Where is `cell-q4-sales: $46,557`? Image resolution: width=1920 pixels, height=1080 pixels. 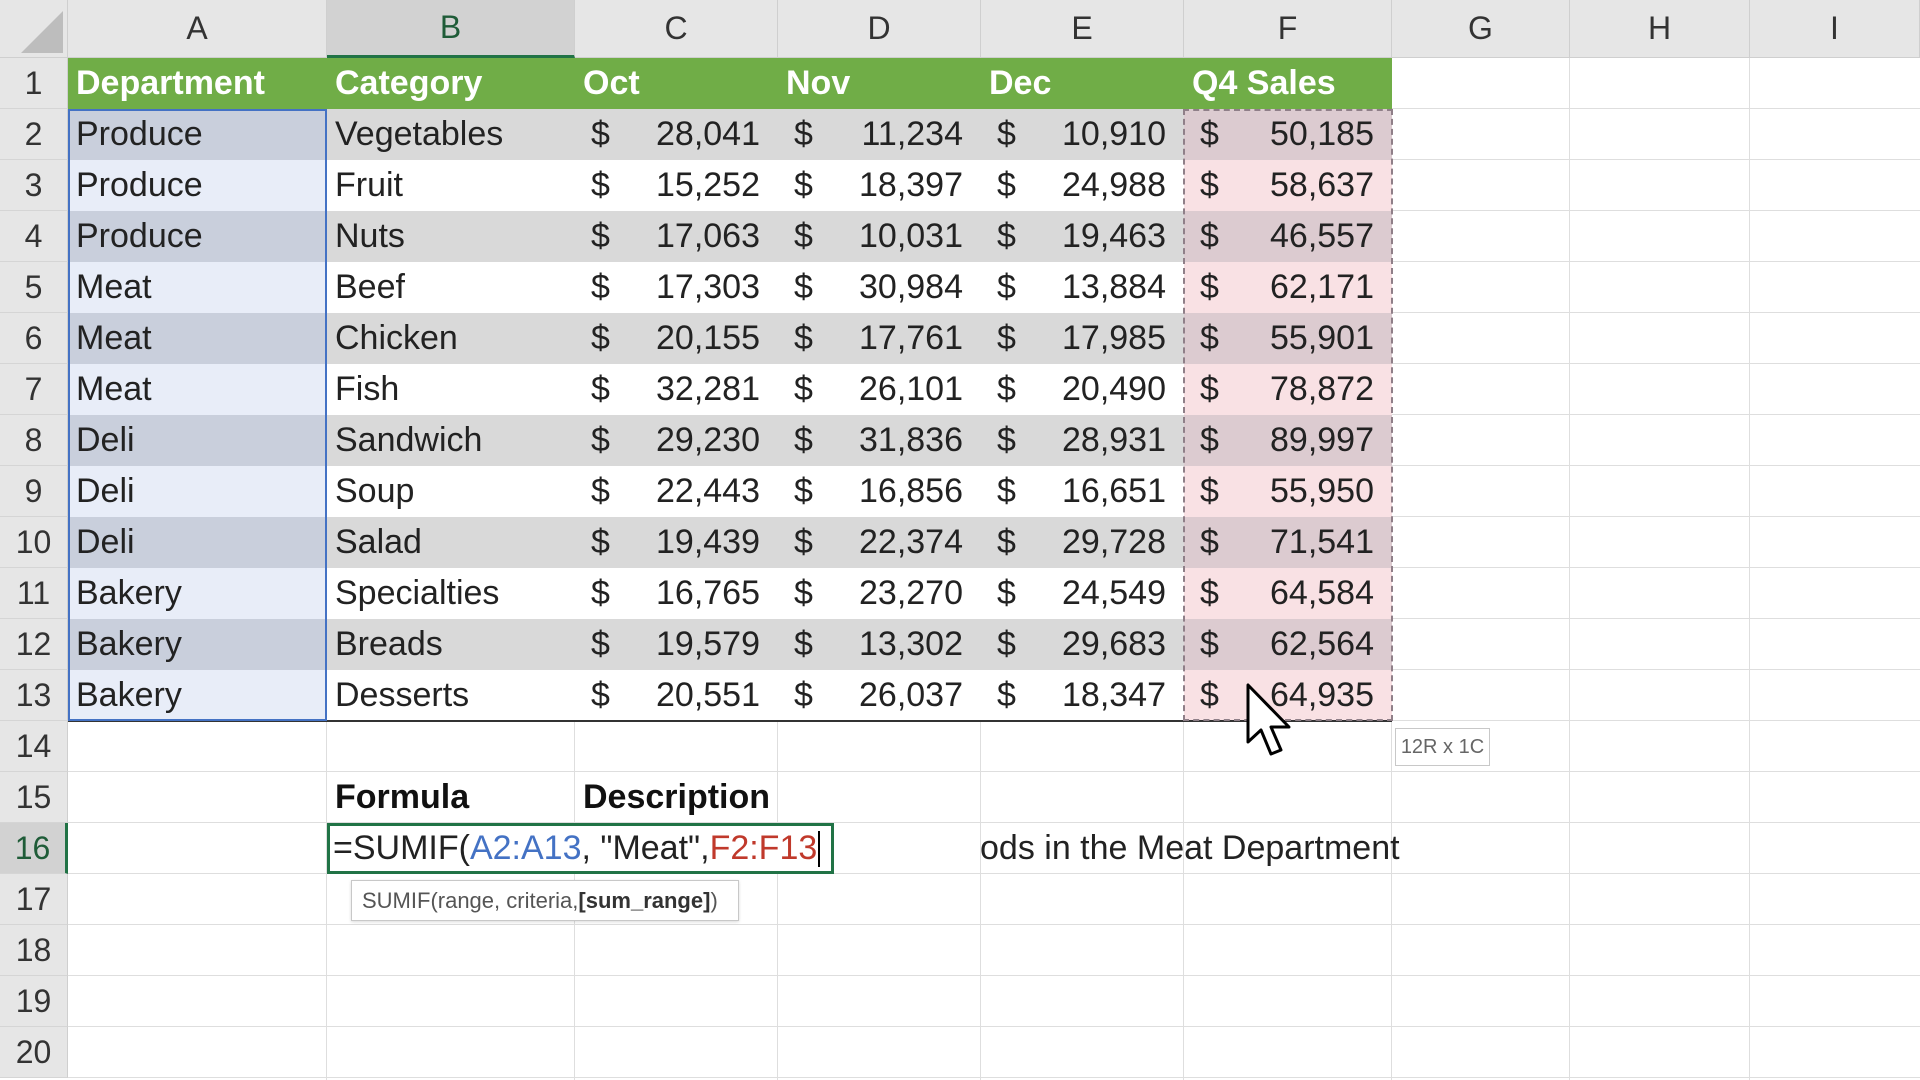 cell-q4-sales: $46,557 is located at coordinates (1288, 236).